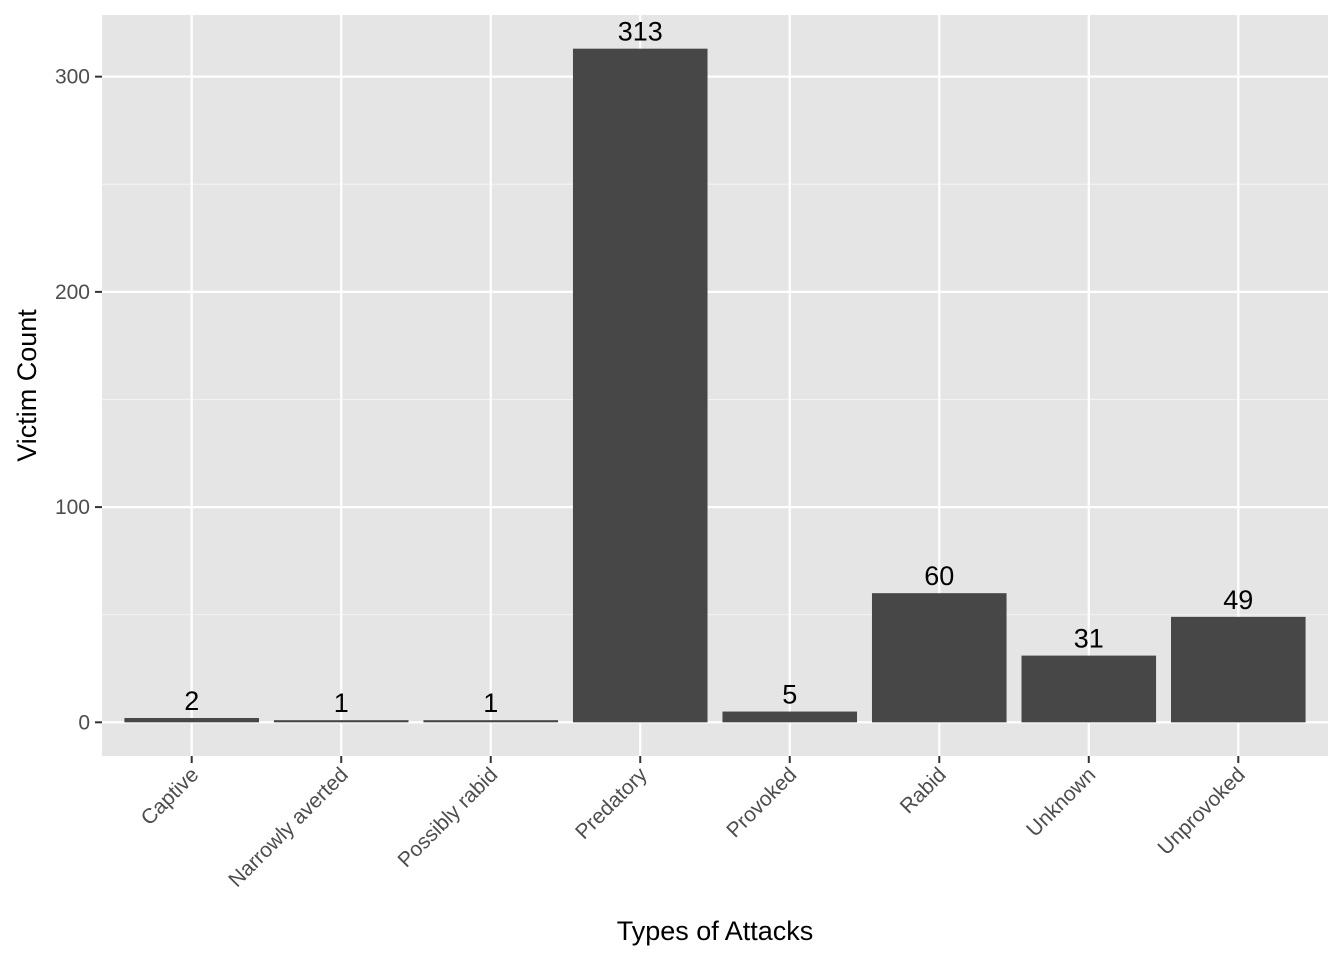 Image resolution: width=1344 pixels, height=960 pixels. What do you see at coordinates (939, 576) in the screenshot?
I see `bar-value-label: 60` at bounding box center [939, 576].